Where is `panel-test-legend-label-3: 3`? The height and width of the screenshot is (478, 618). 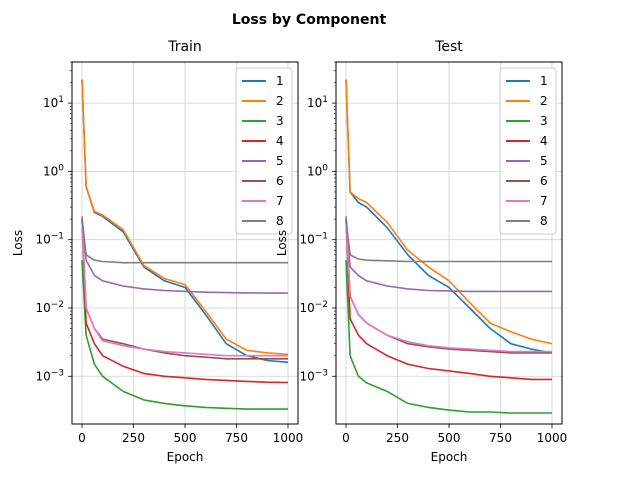
panel-test-legend-label-3: 3 is located at coordinates (544, 121).